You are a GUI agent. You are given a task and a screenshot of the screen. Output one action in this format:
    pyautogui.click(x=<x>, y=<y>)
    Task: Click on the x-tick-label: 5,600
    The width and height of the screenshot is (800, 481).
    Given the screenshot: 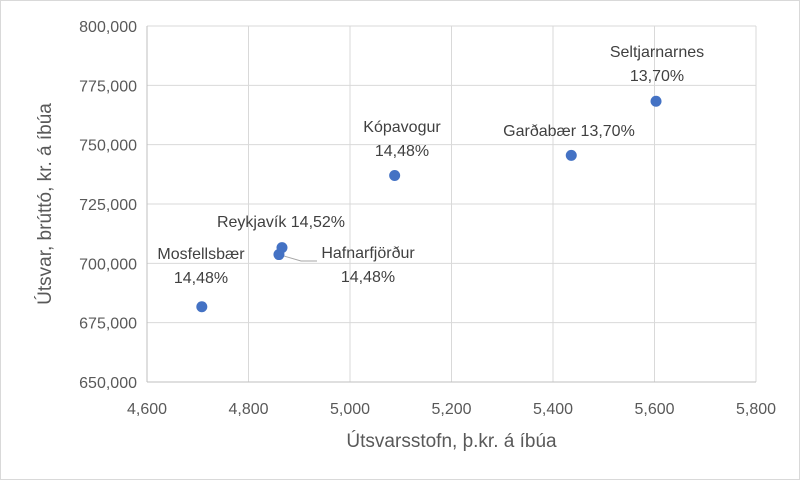 What is the action you would take?
    pyautogui.click(x=654, y=409)
    